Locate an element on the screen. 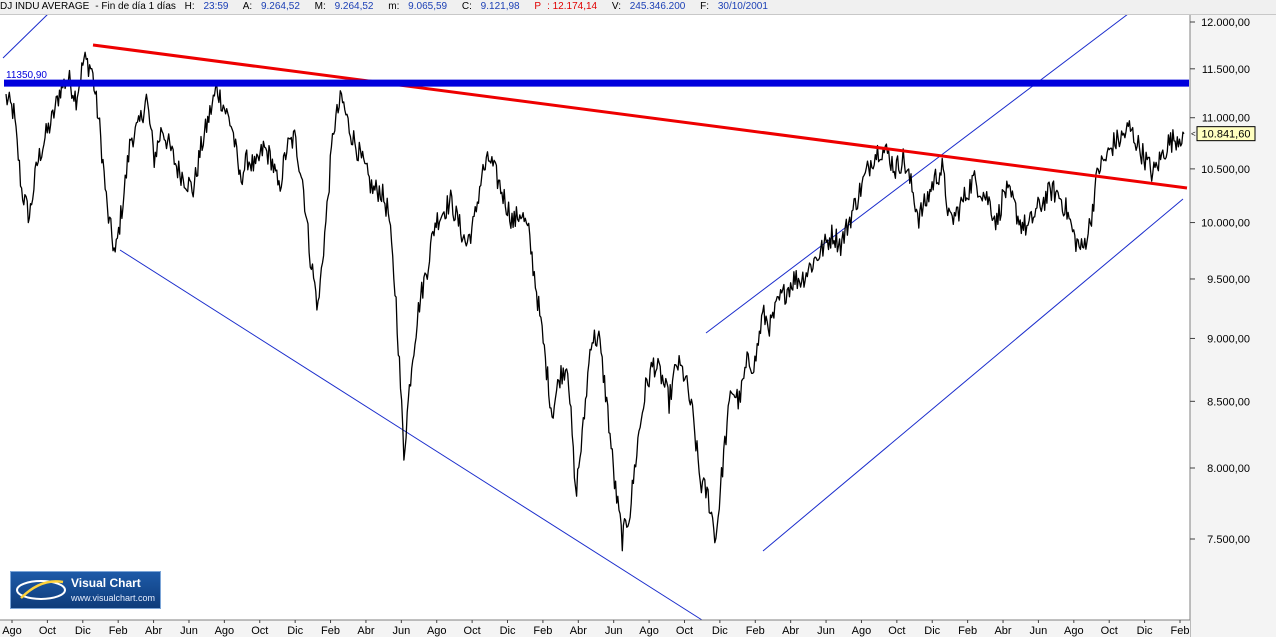 This screenshot has width=1276, height=642. y-tick-label: 12.000,00 is located at coordinates (1225, 23).